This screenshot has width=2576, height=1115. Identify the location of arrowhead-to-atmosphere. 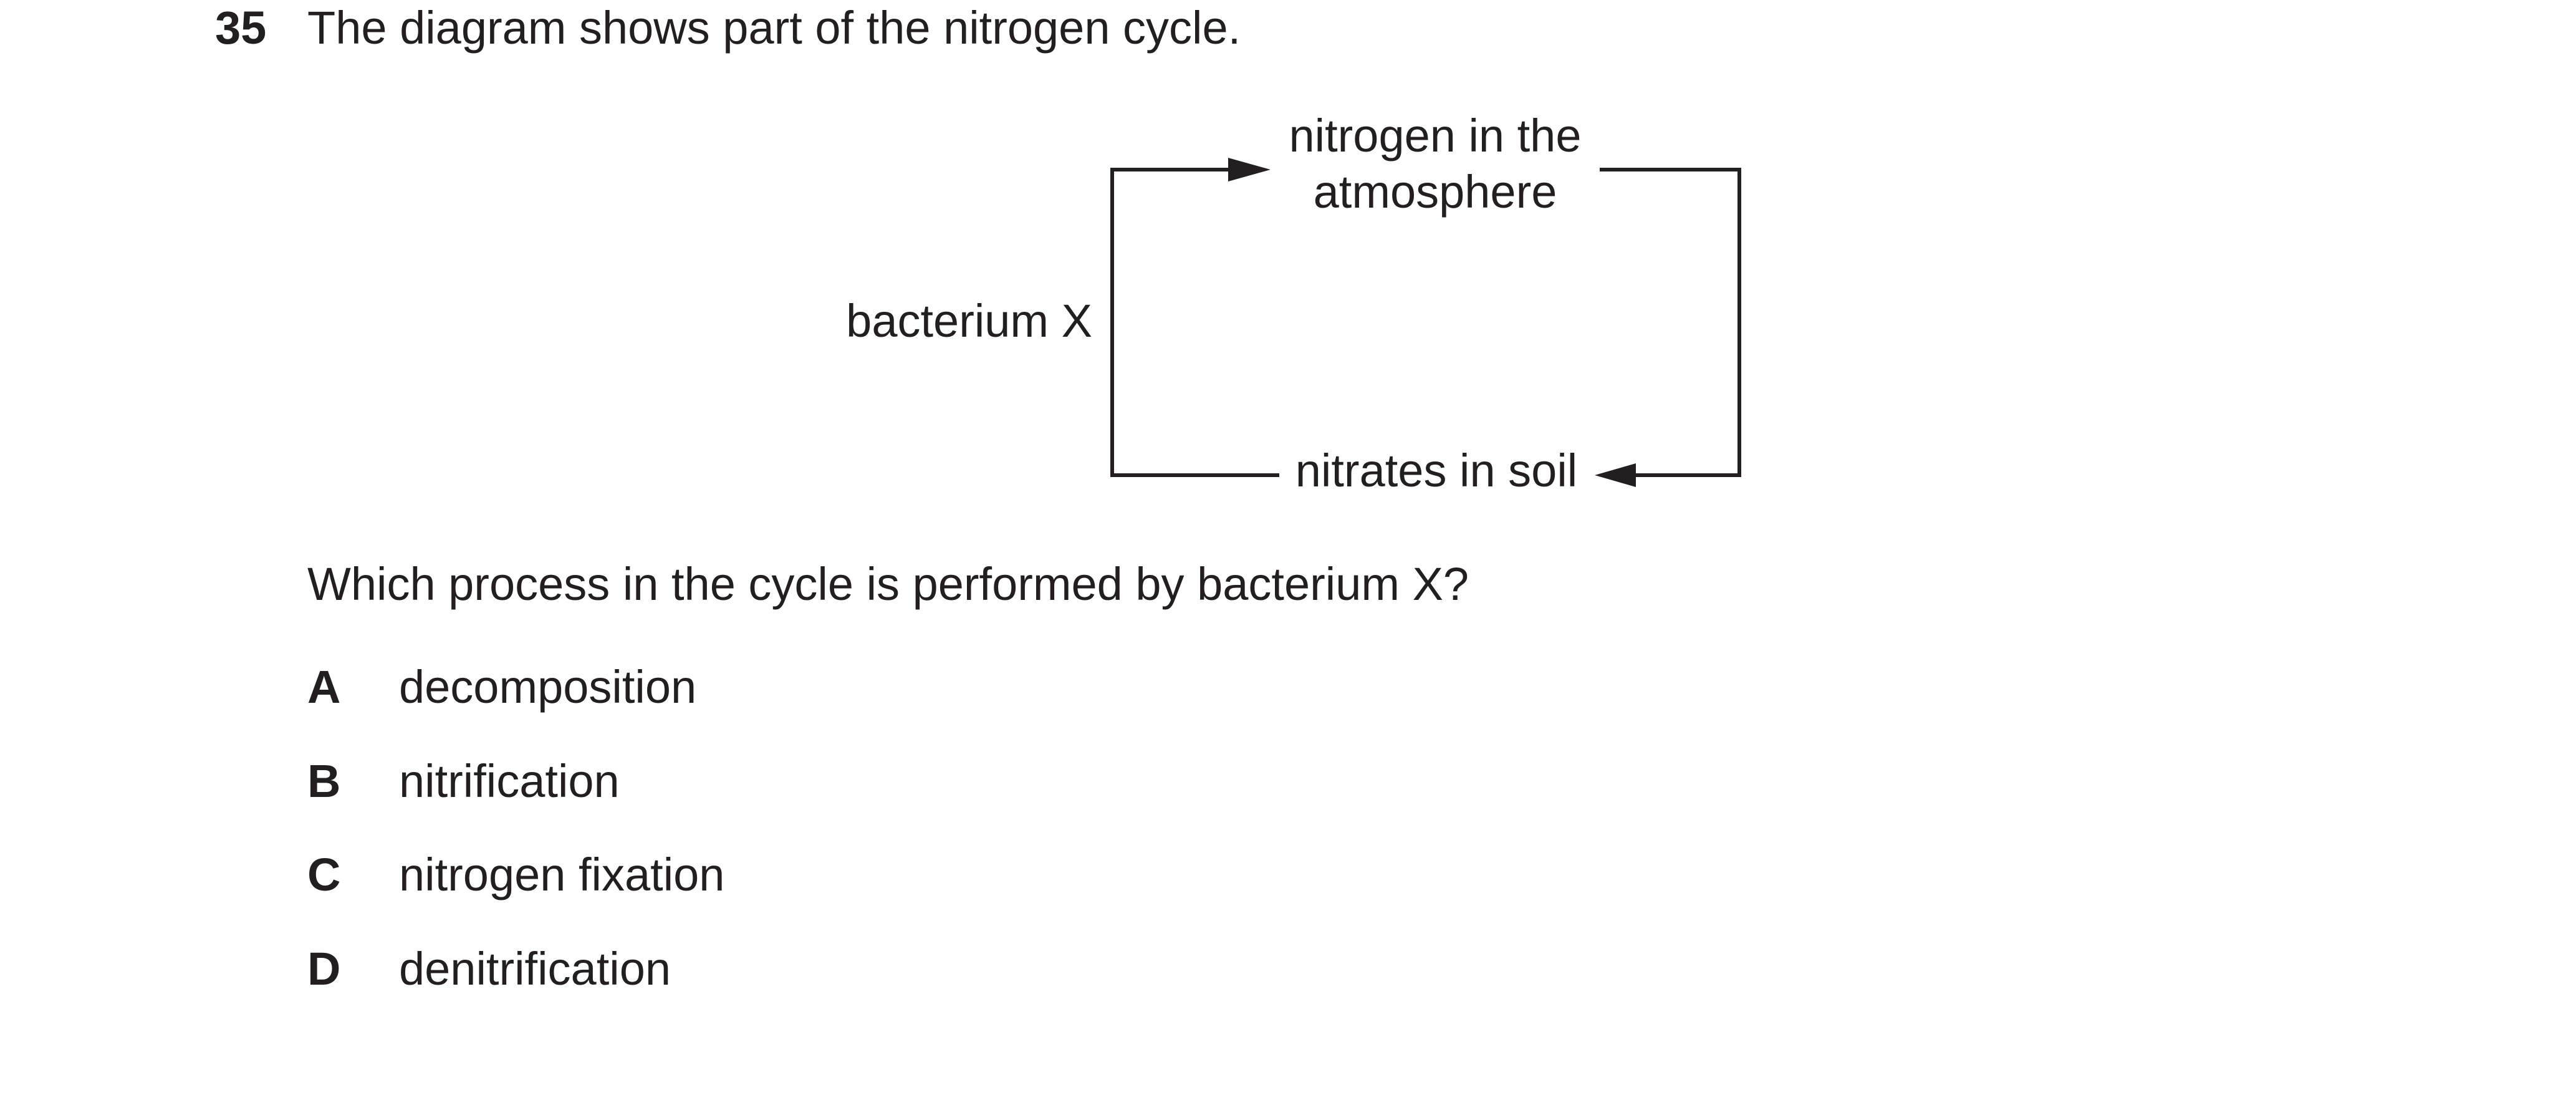
(1249, 169).